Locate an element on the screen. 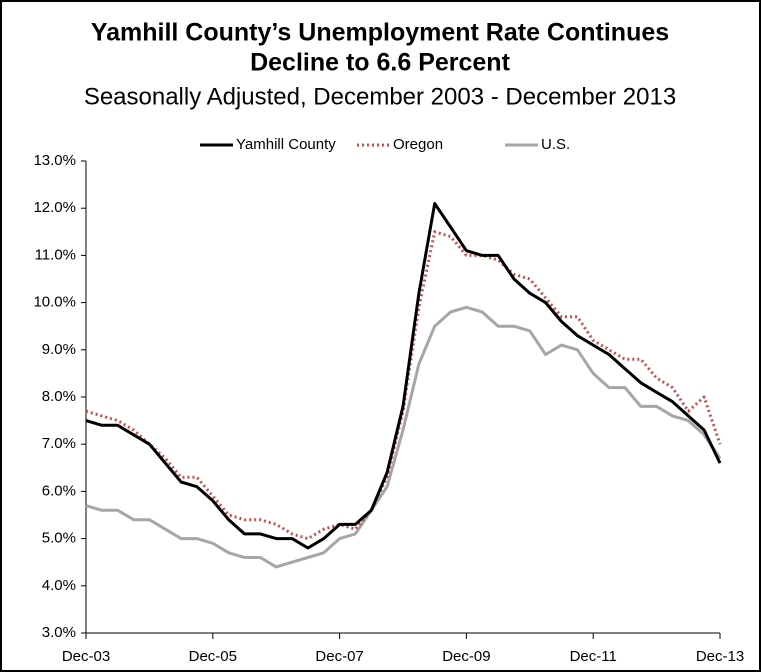 Image resolution: width=761 pixels, height=672 pixels. x-tick-label: Dec-07 is located at coordinates (339, 656).